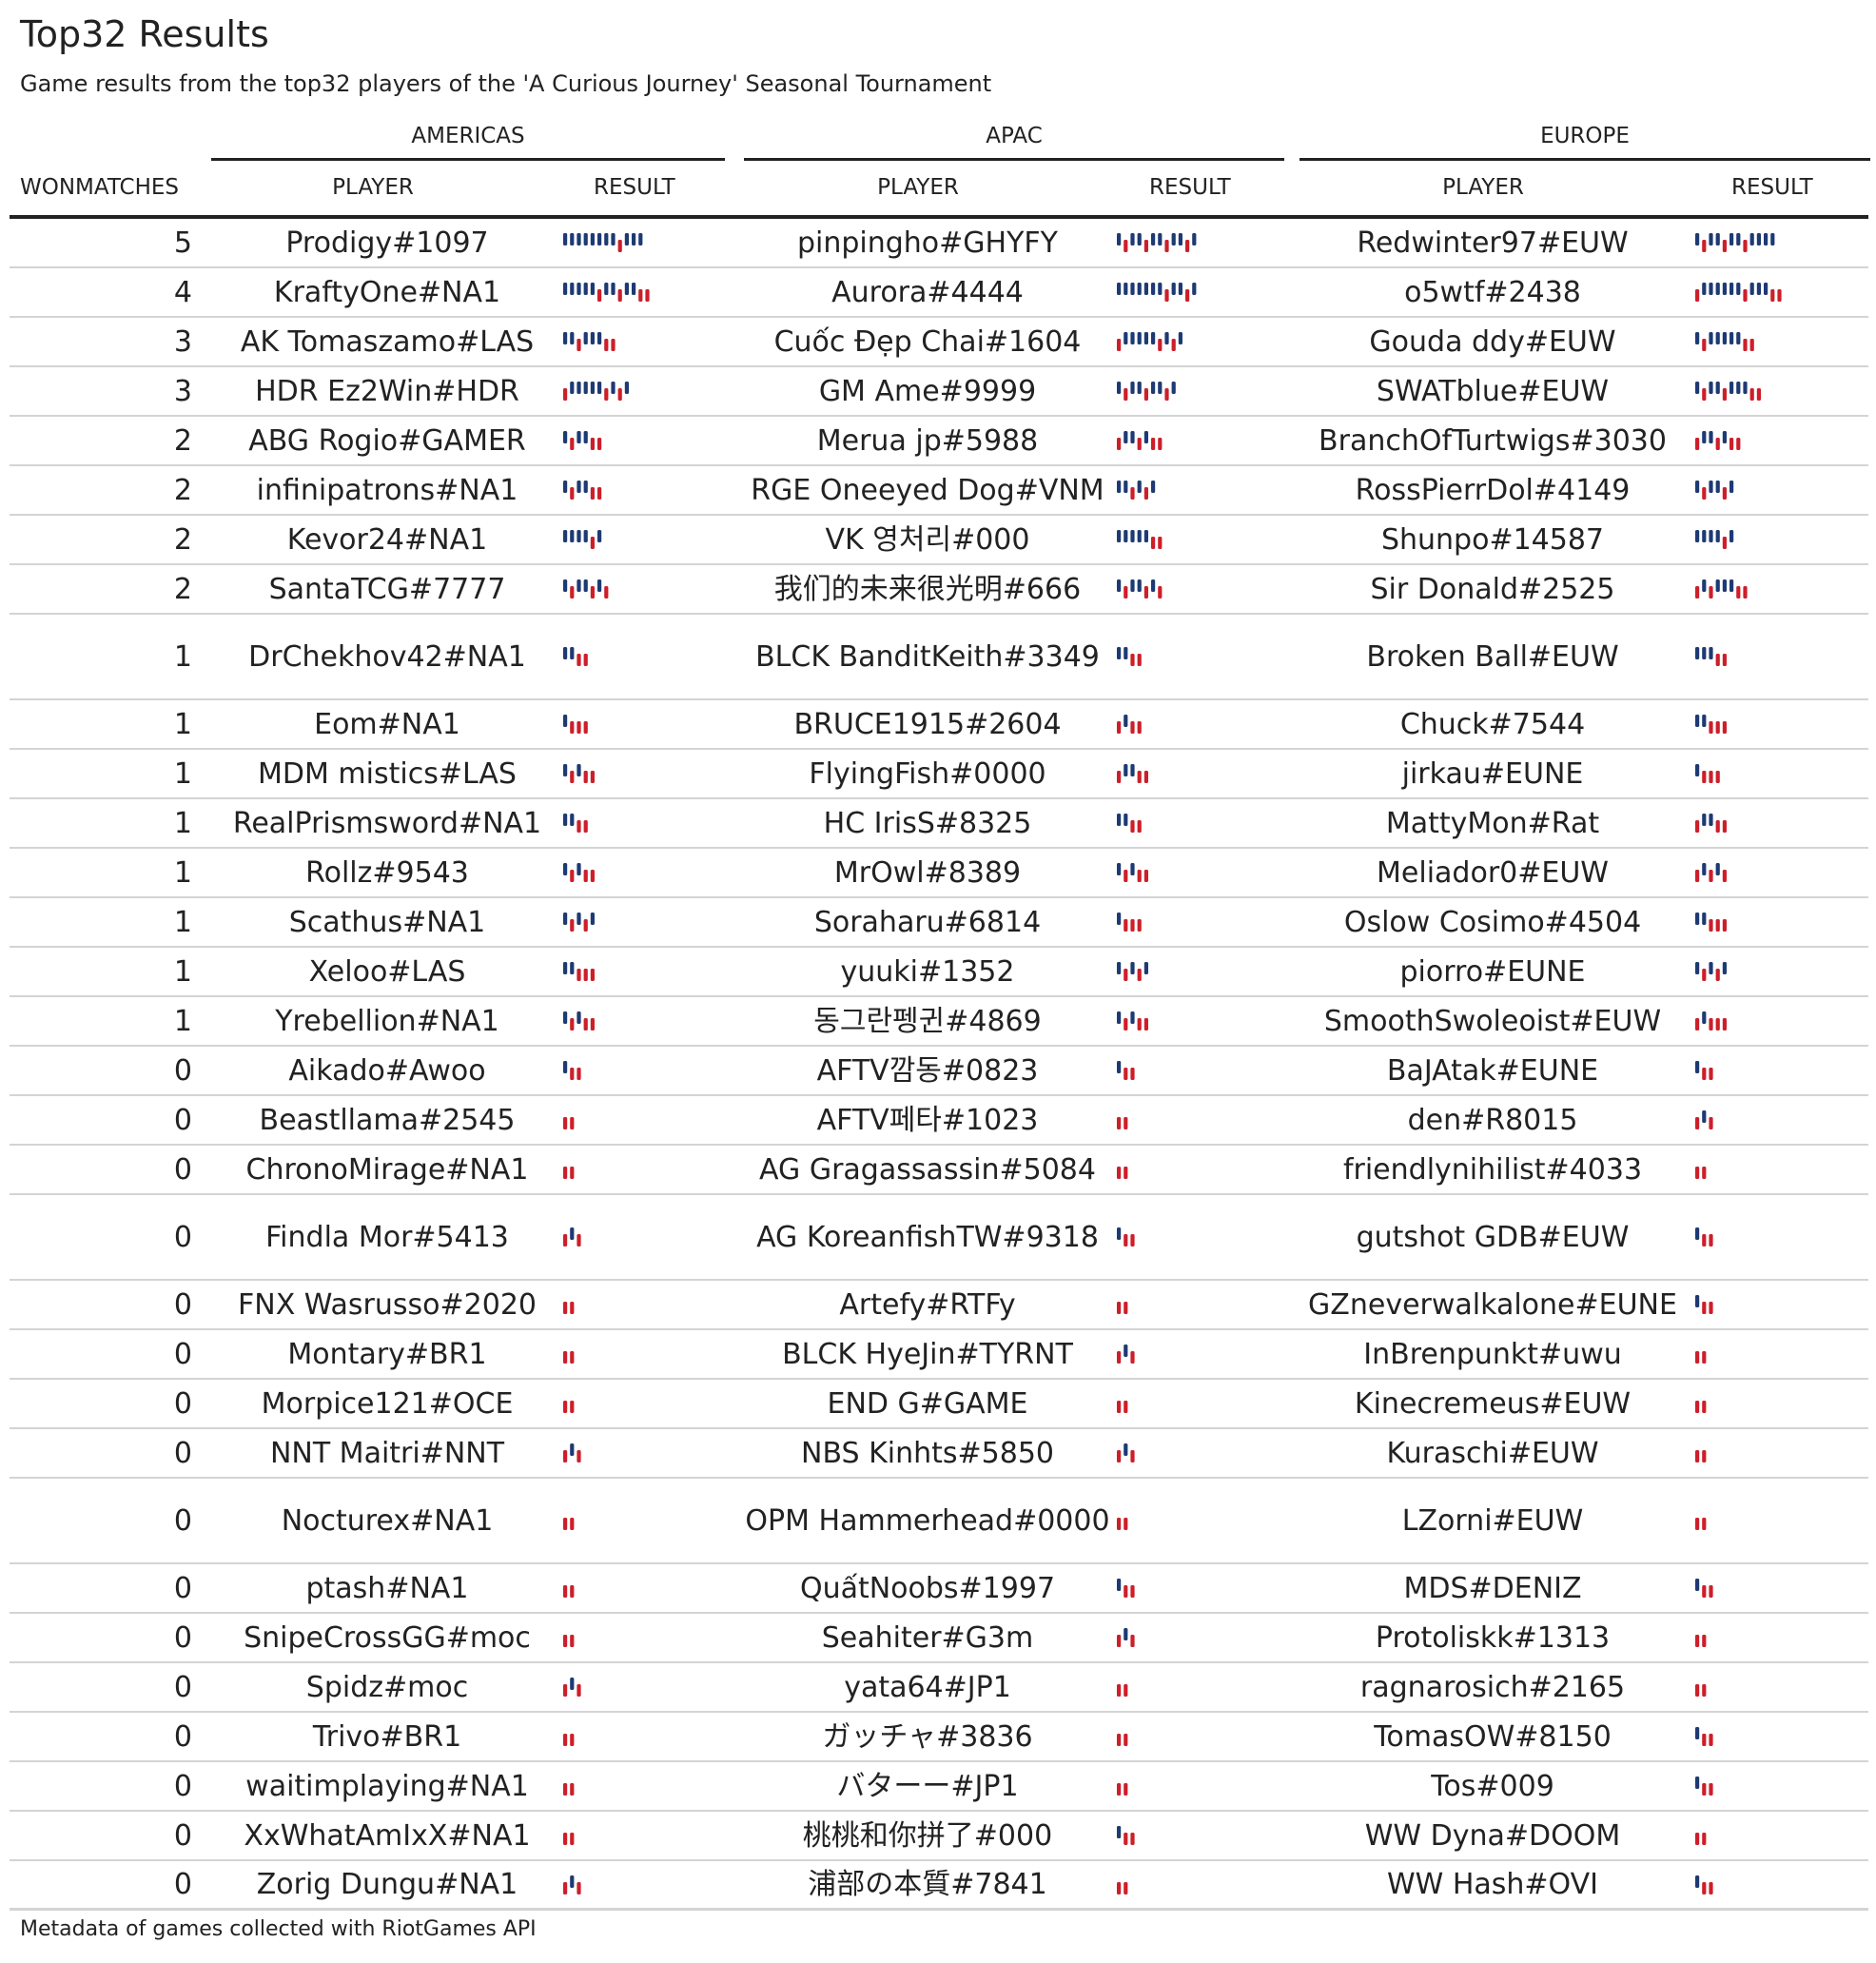  What do you see at coordinates (182, 1884) in the screenshot?
I see `won-matches-value: 0` at bounding box center [182, 1884].